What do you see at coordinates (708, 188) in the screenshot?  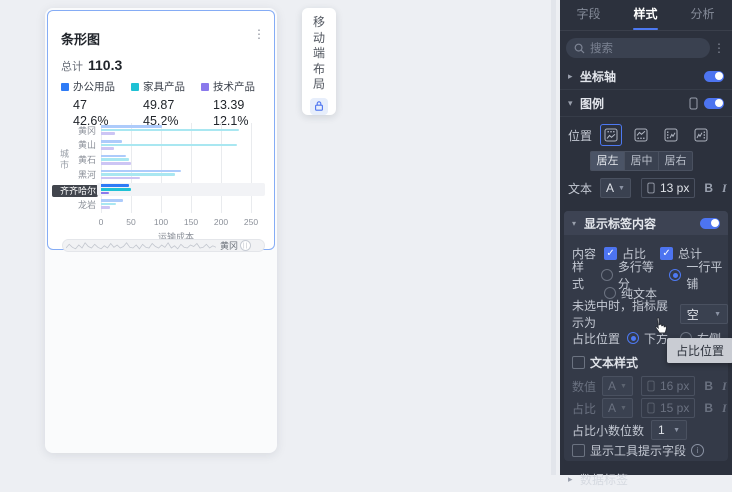 I see `bold-button: B` at bounding box center [708, 188].